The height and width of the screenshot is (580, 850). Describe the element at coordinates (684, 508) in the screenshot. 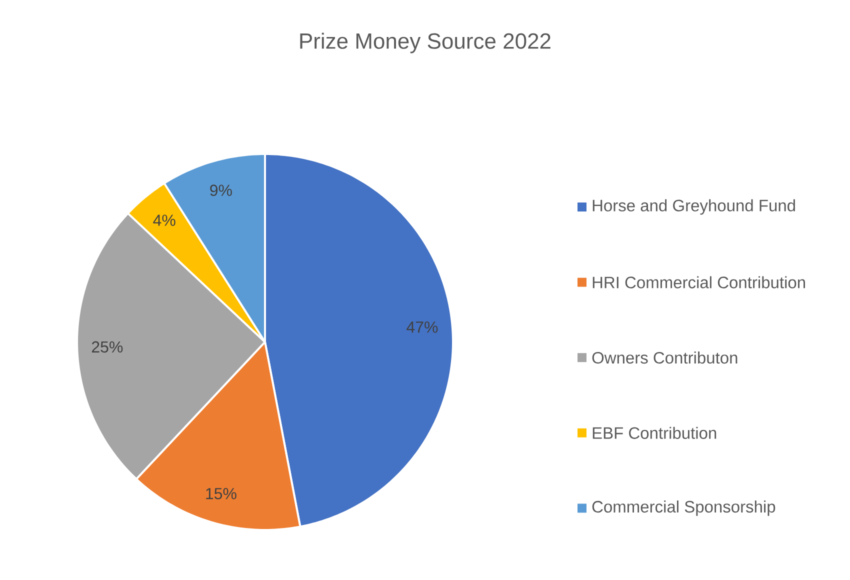

I see `legend-label: Commercial Sponsorship` at that location.